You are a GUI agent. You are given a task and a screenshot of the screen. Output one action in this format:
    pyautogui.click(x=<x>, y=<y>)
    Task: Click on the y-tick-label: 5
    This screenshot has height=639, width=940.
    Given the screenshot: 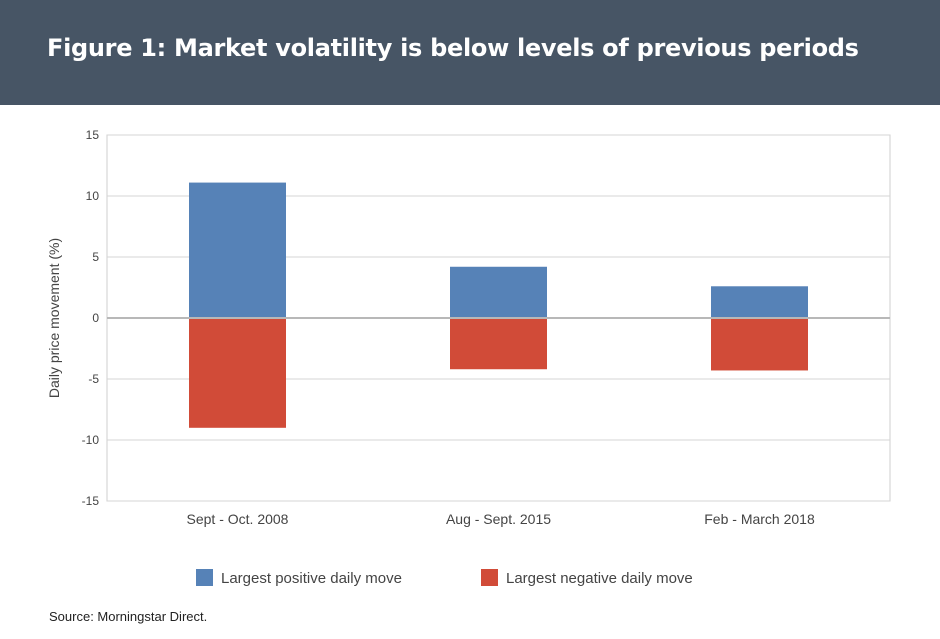 What is the action you would take?
    pyautogui.click(x=95, y=257)
    